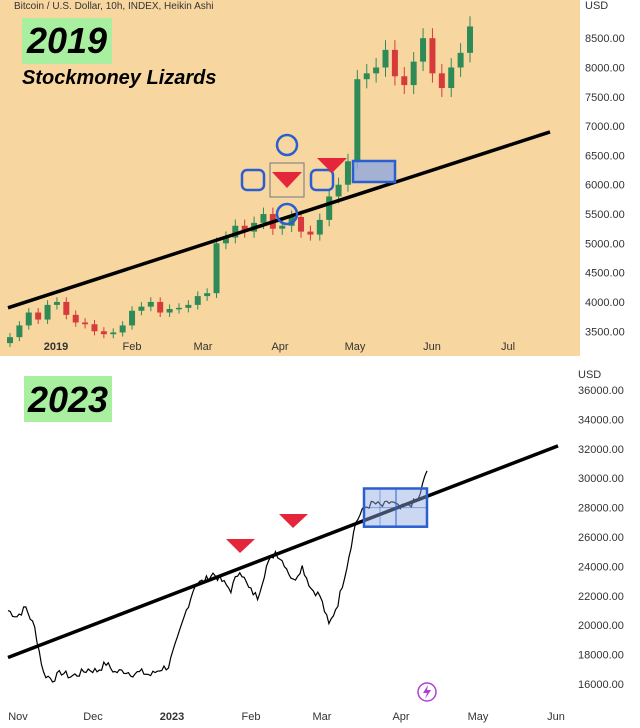 This screenshot has height=728, width=640. I want to click on watermark-label: Stockmoney Lizards, so click(119, 78).